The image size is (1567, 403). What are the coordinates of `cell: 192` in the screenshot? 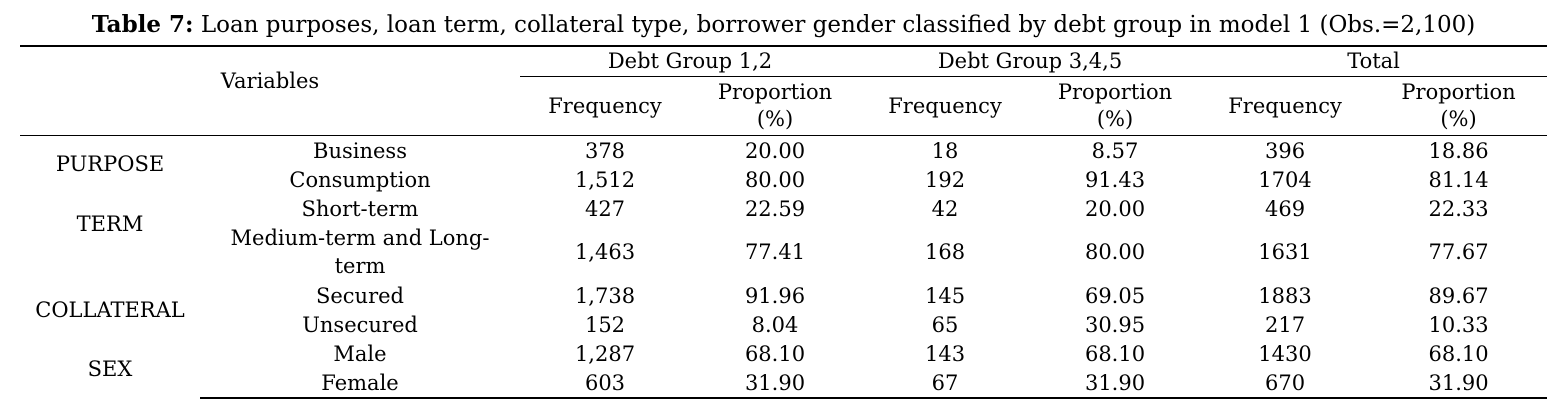 It's located at (945, 179).